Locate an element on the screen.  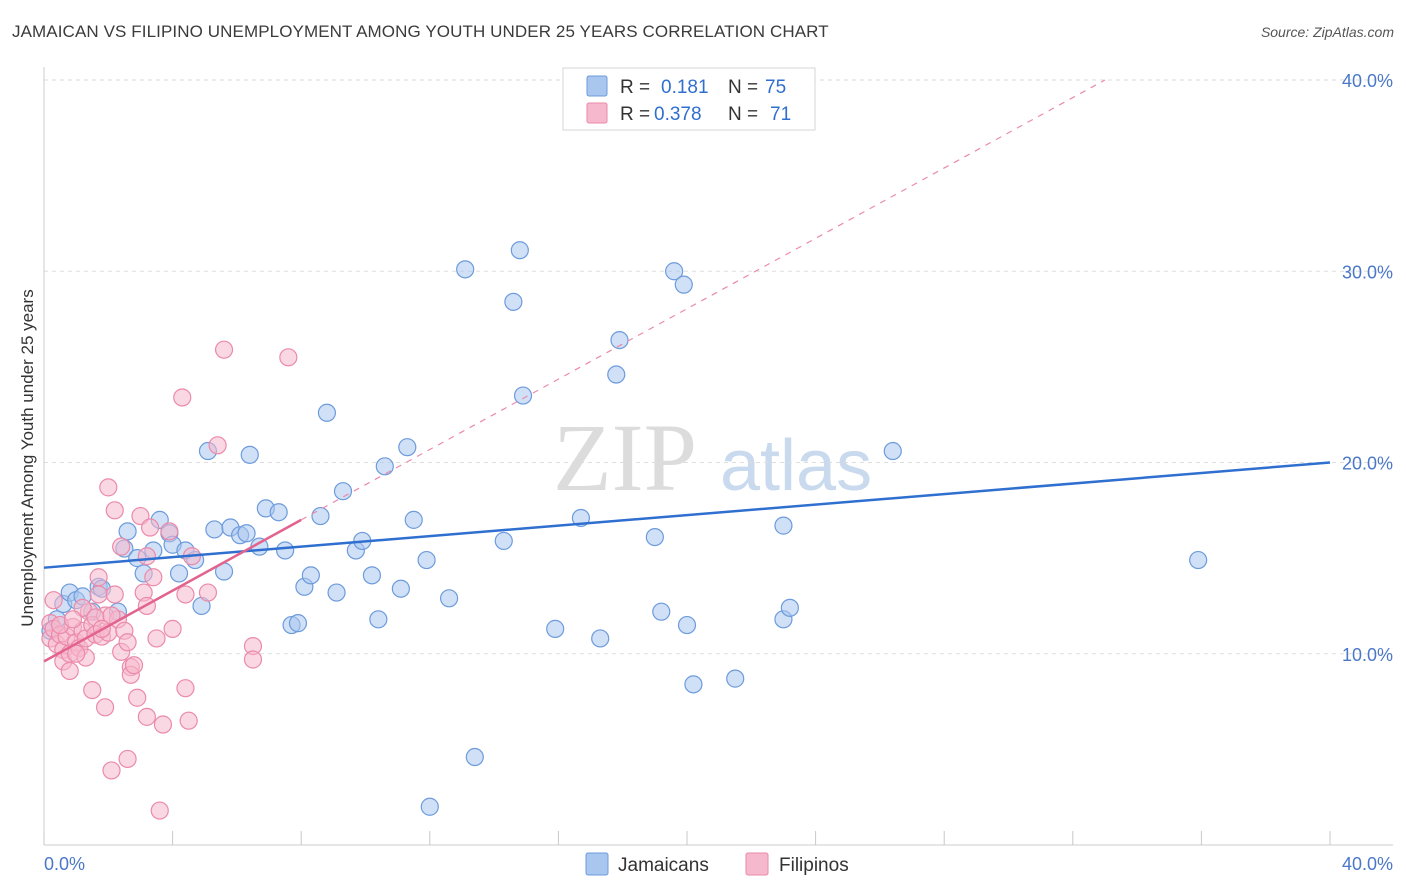
jamaicans-legend-label: Jamaicans is located at coordinates (663, 865).